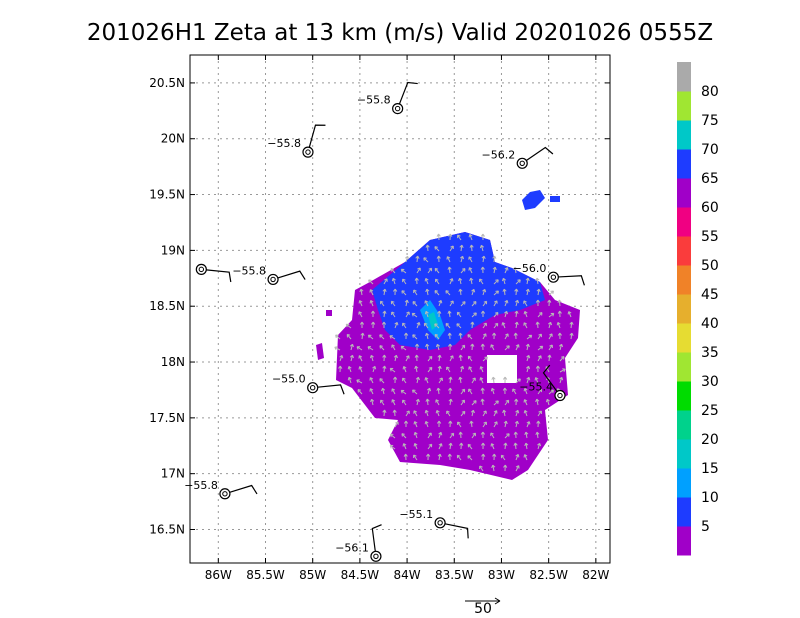 The image size is (800, 618). I want to click on colorbar-label: 70, so click(710, 150).